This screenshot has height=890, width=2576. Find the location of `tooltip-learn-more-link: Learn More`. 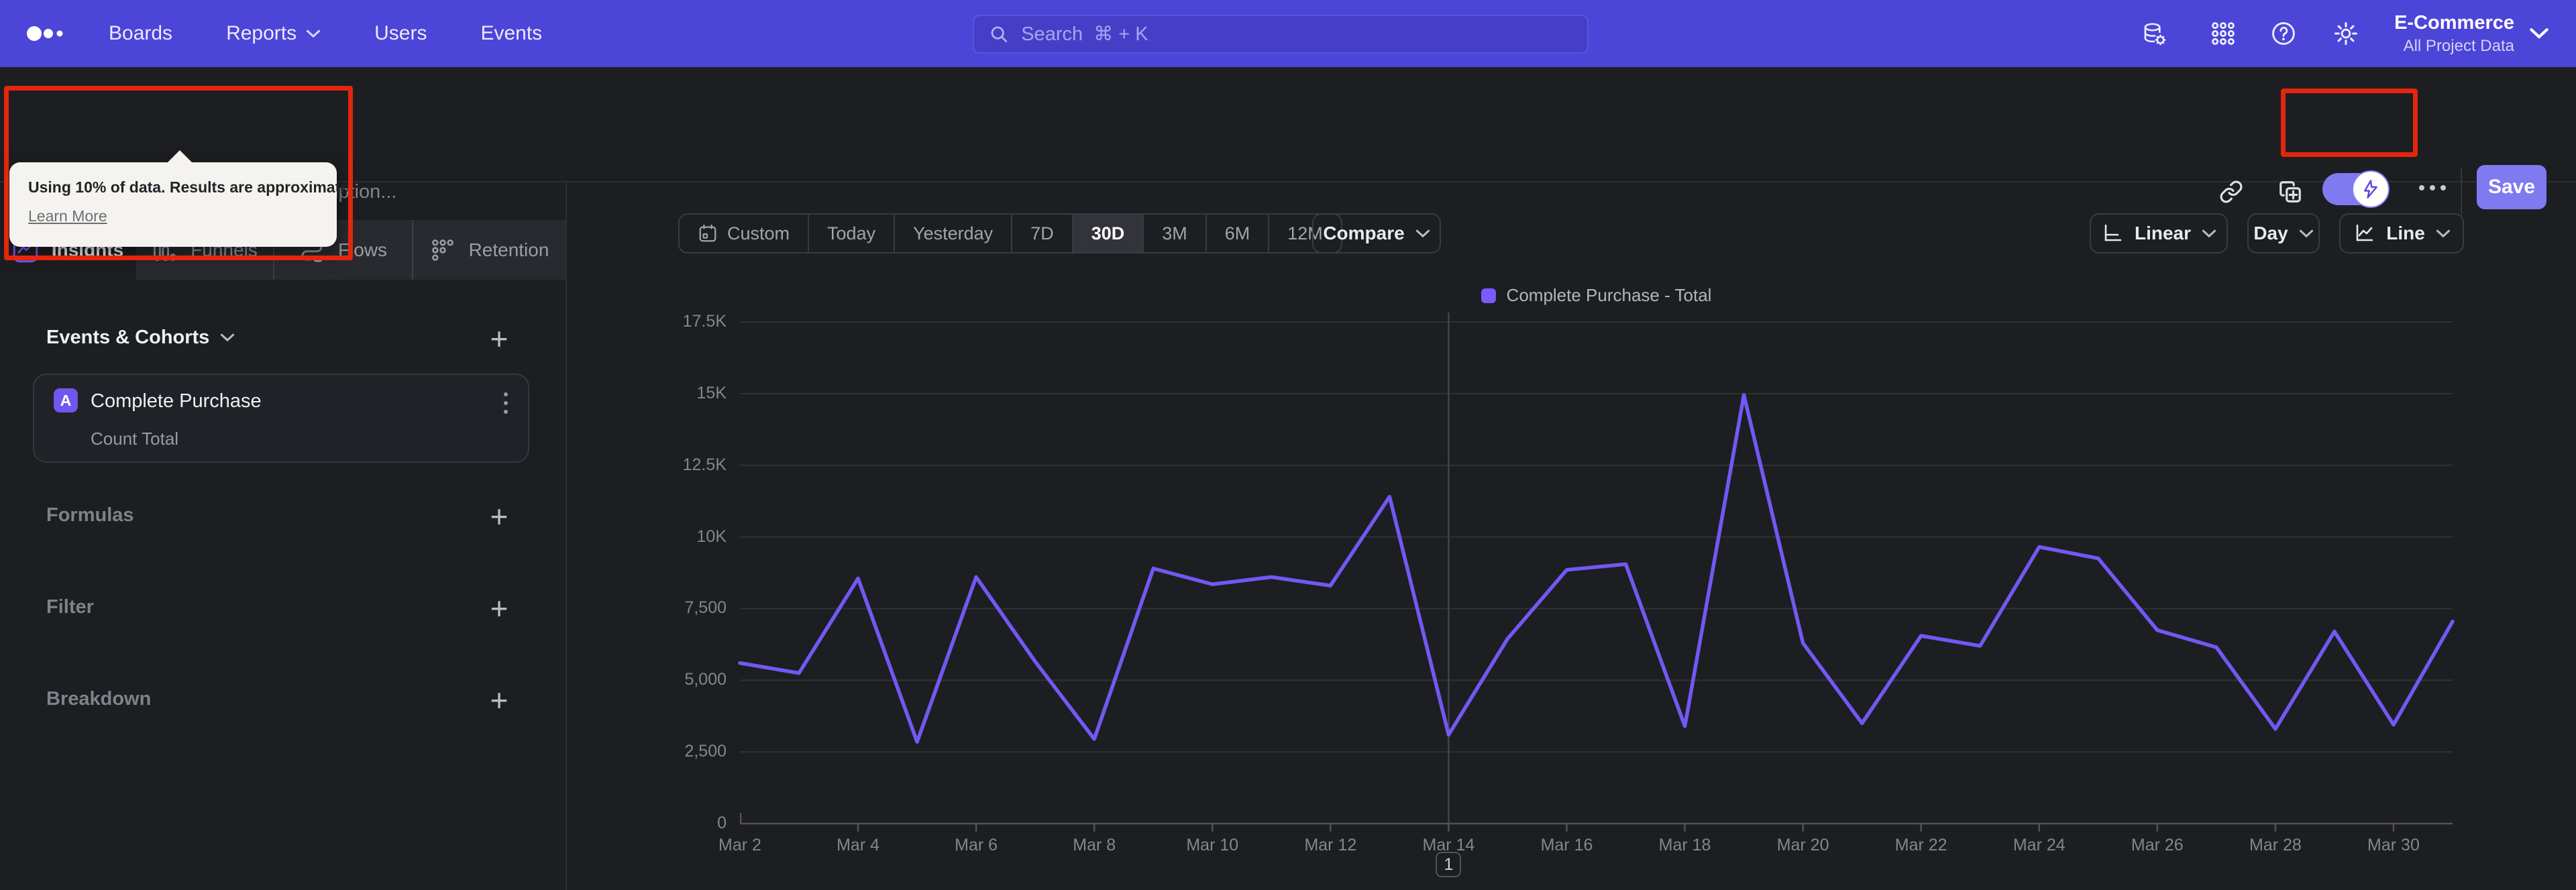

tooltip-learn-more-link: Learn More is located at coordinates (67, 216).